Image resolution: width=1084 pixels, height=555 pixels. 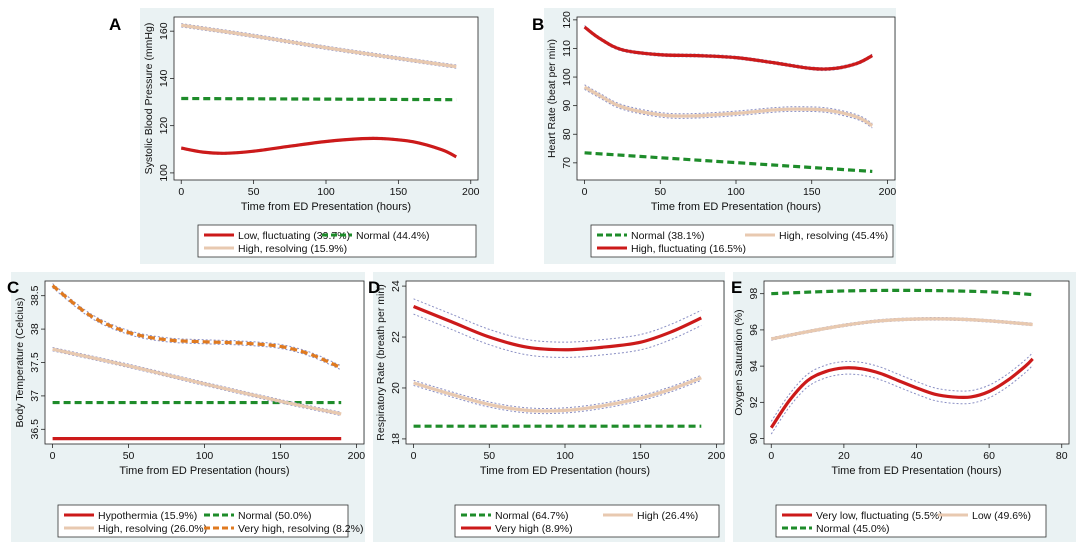 I want to click on panel-label: D, so click(x=374, y=287).